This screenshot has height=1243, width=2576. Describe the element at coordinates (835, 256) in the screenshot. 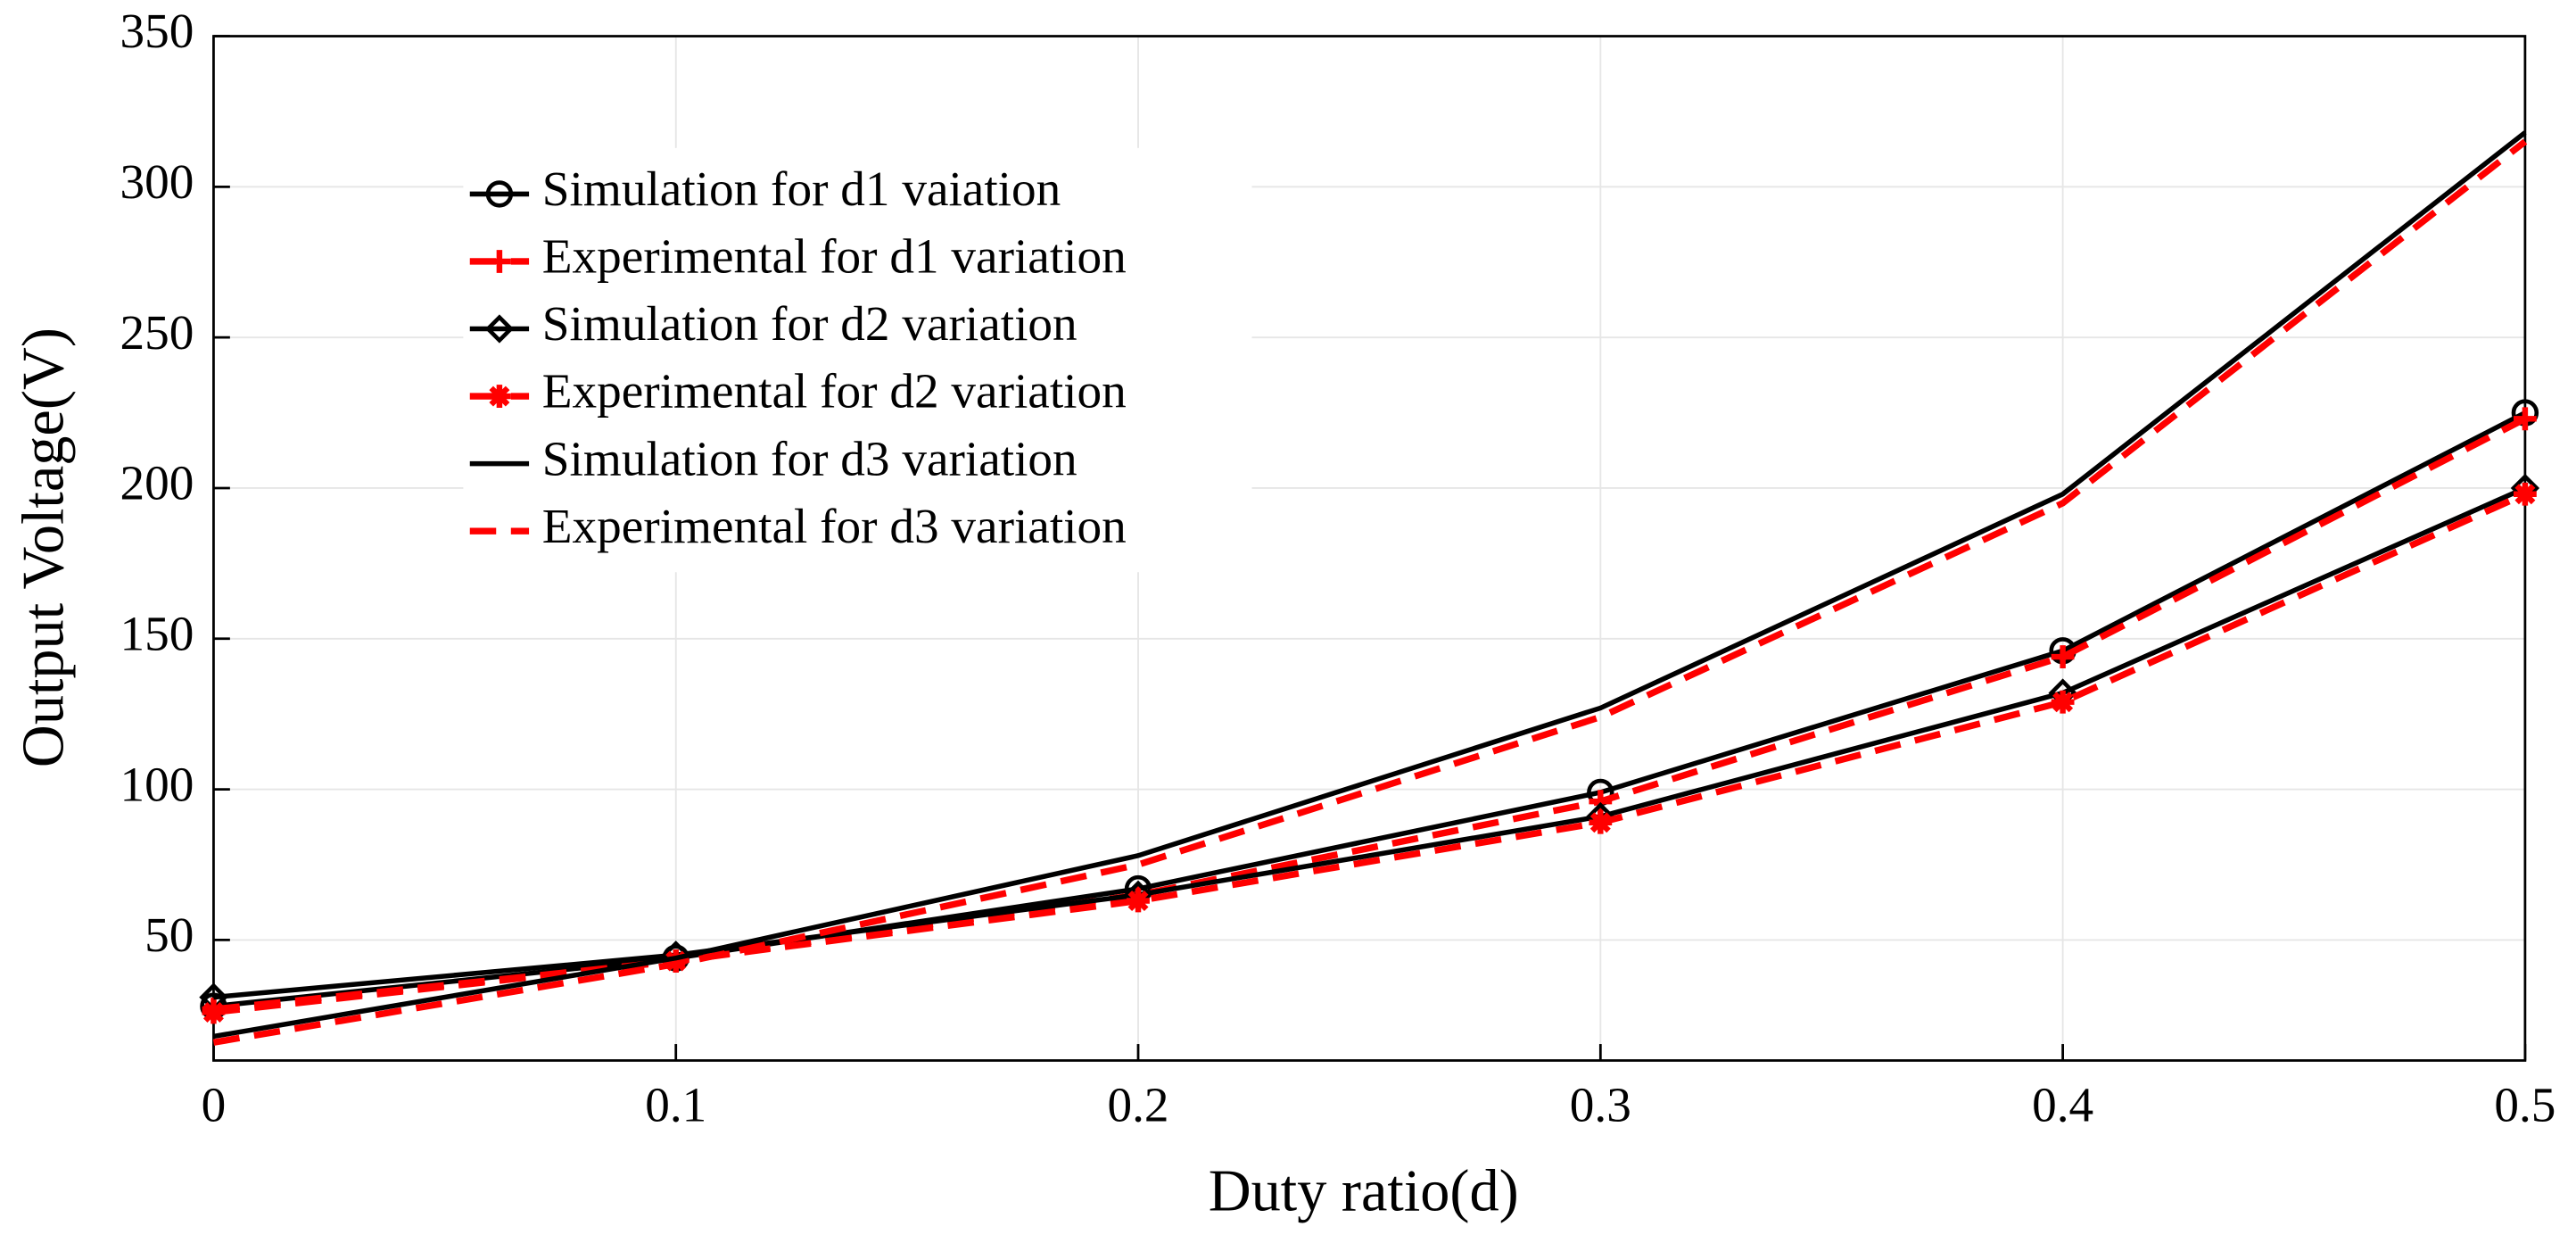

I see `legend-label: Experimental for d1 variation` at that location.